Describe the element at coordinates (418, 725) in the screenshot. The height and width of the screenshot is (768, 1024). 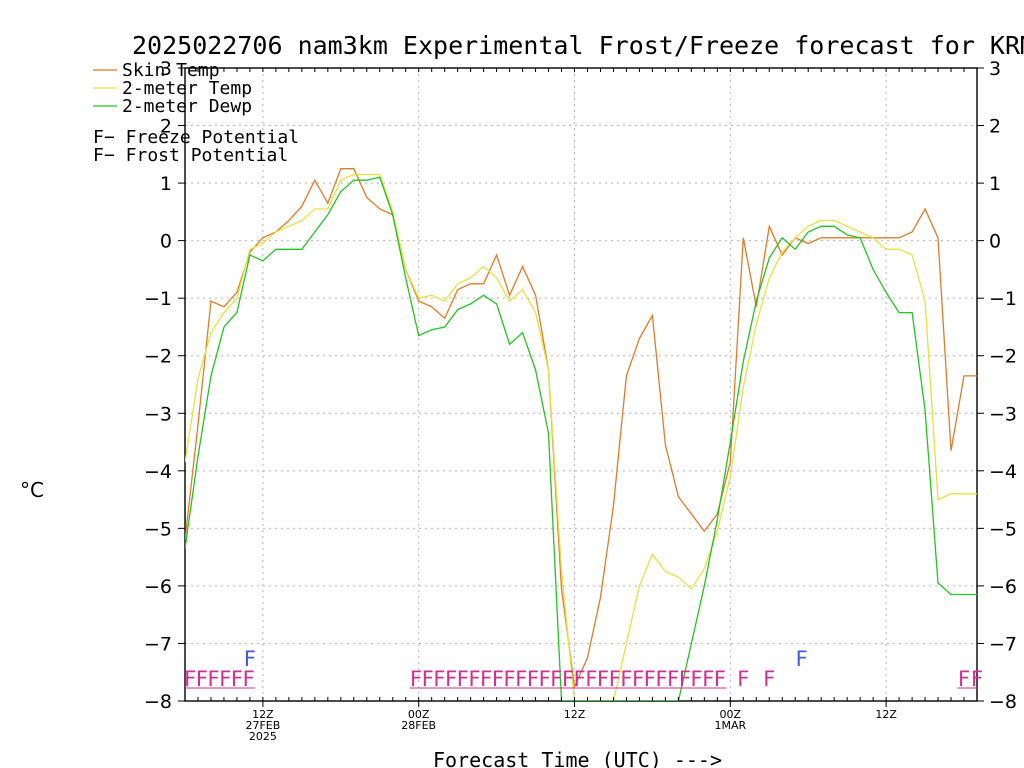
I see `x-tick-label: 28FEB` at that location.